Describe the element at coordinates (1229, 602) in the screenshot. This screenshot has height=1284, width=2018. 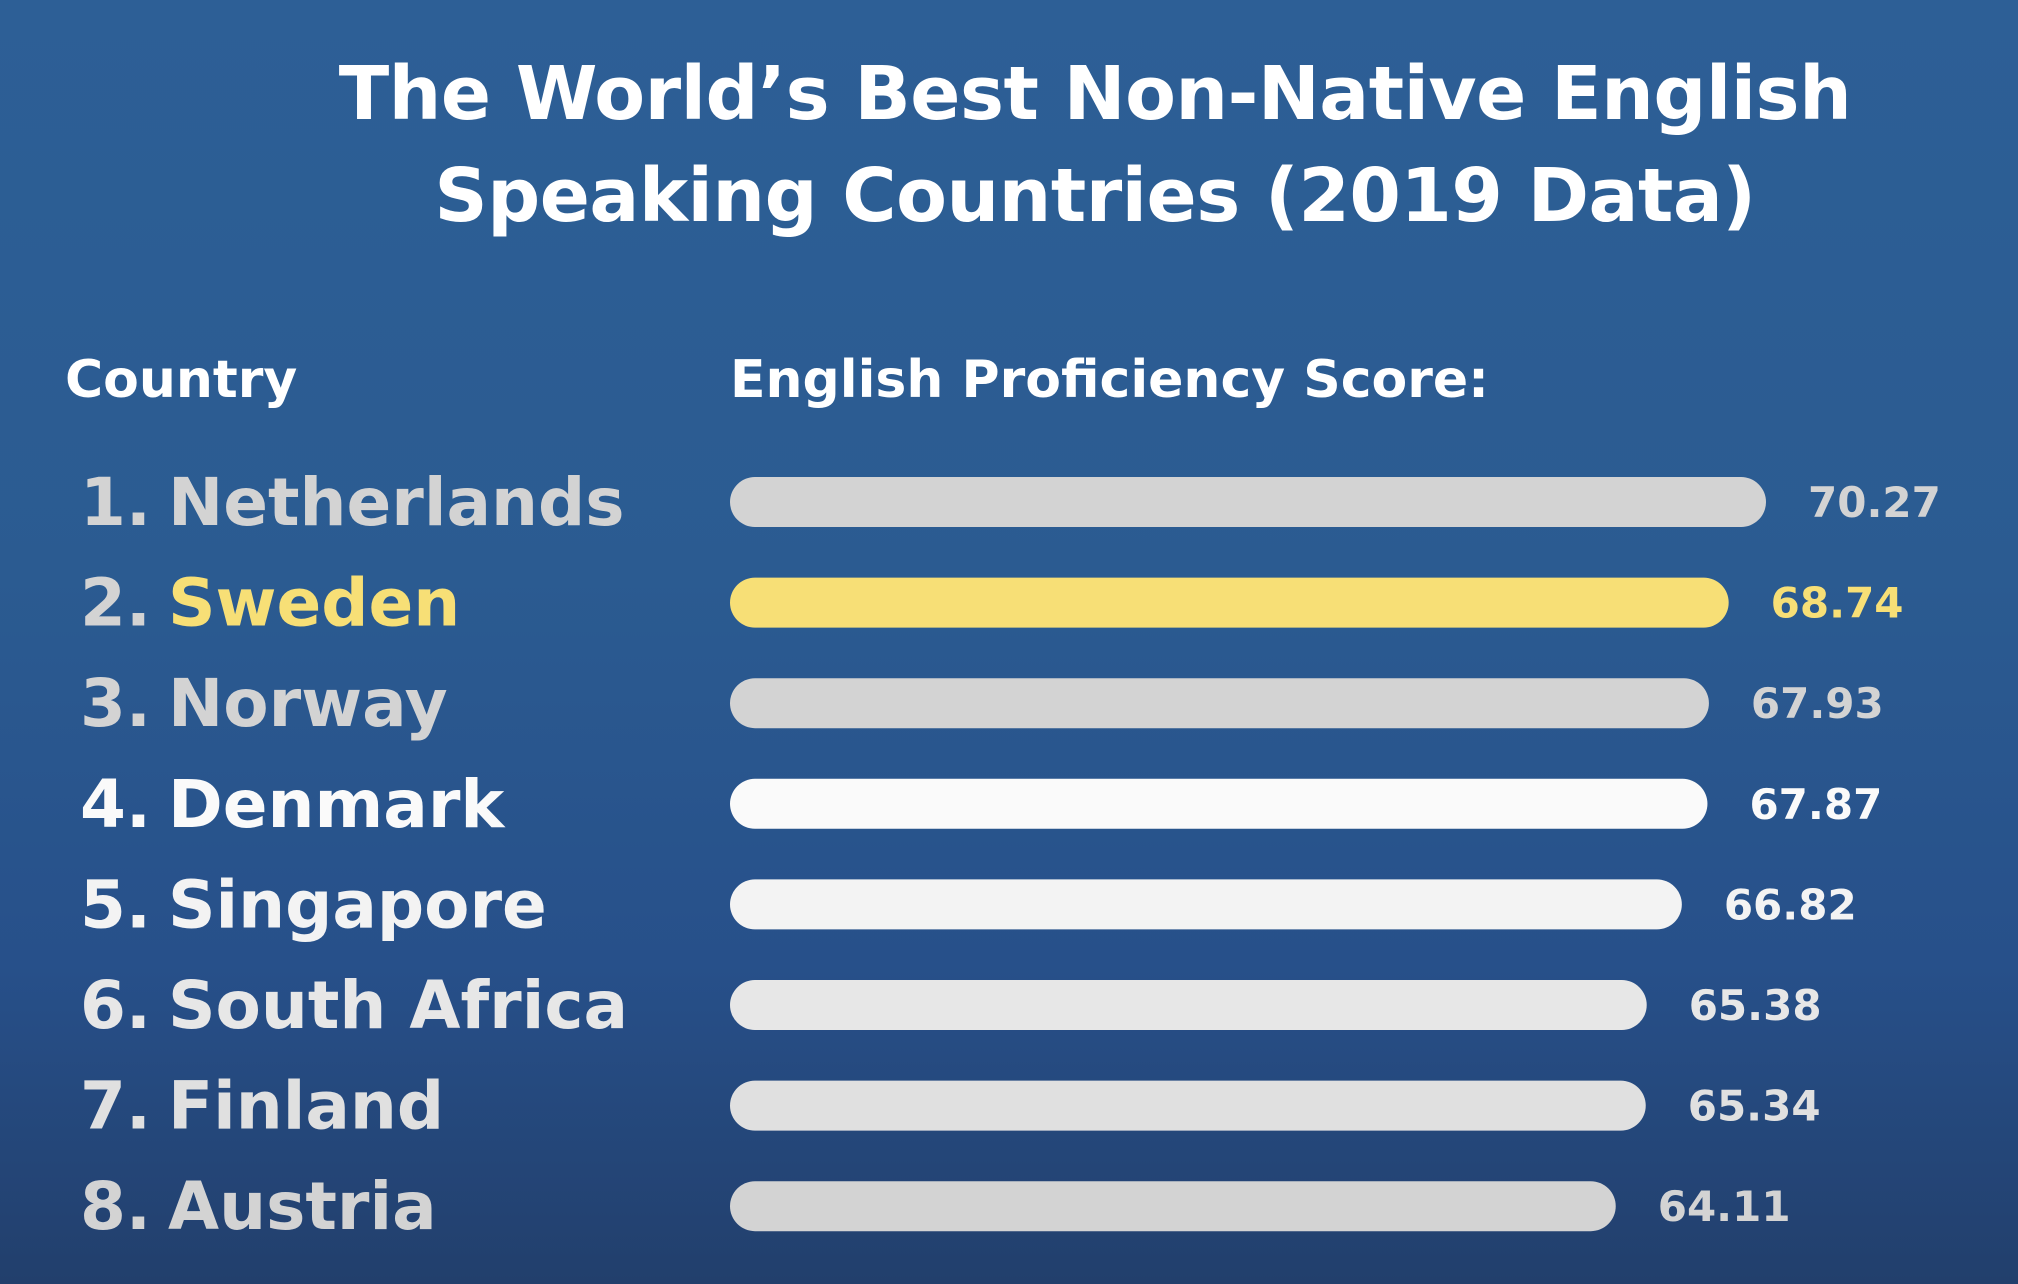
I see `bar-sweden` at that location.